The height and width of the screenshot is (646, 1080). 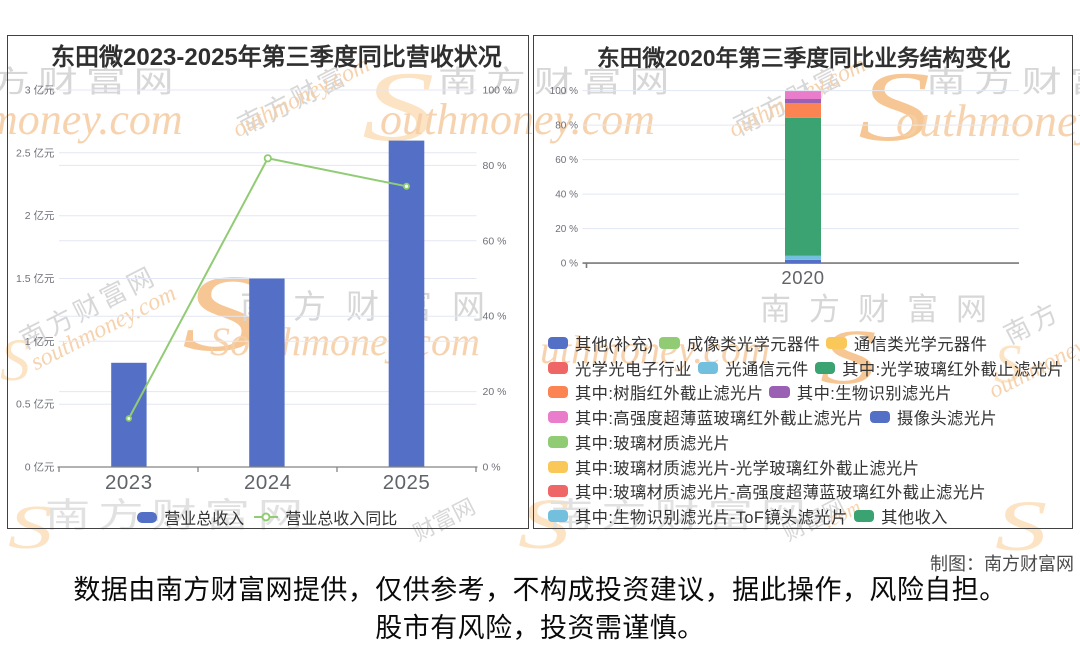 I want to click on svg-text: 2.5 亿元, so click(x=35, y=152).